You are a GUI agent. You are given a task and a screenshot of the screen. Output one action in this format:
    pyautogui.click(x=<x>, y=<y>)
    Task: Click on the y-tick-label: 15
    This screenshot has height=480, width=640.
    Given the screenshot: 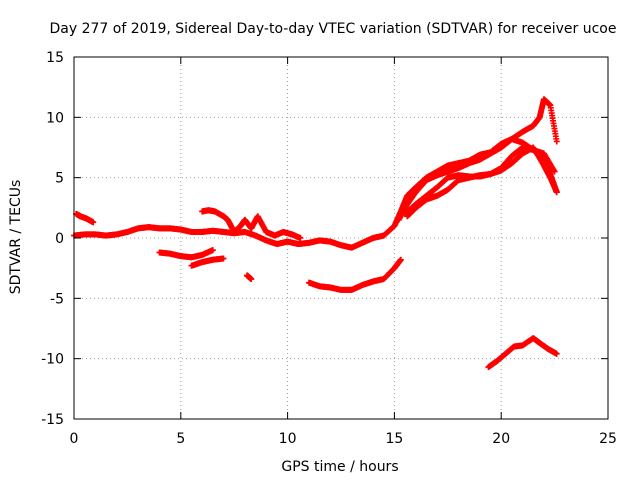 What is the action you would take?
    pyautogui.click(x=55, y=58)
    